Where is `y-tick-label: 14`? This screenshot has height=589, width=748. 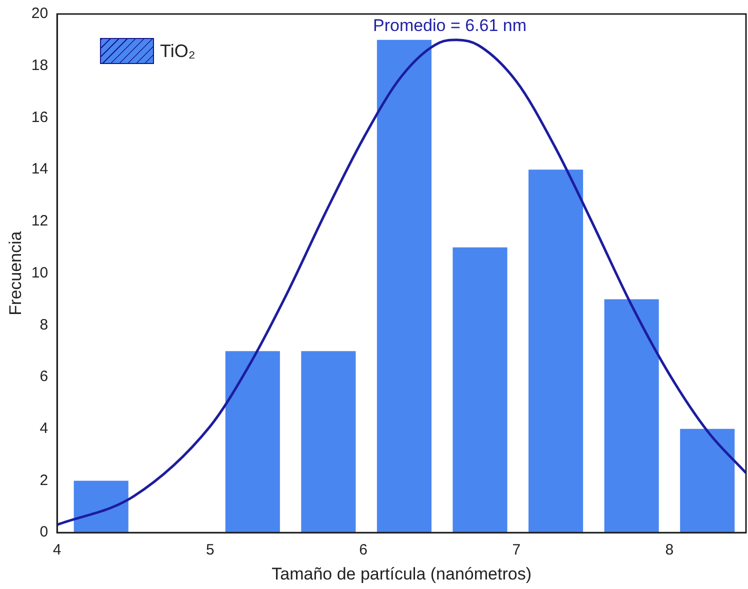
y-tick-label: 14 is located at coordinates (39, 169).